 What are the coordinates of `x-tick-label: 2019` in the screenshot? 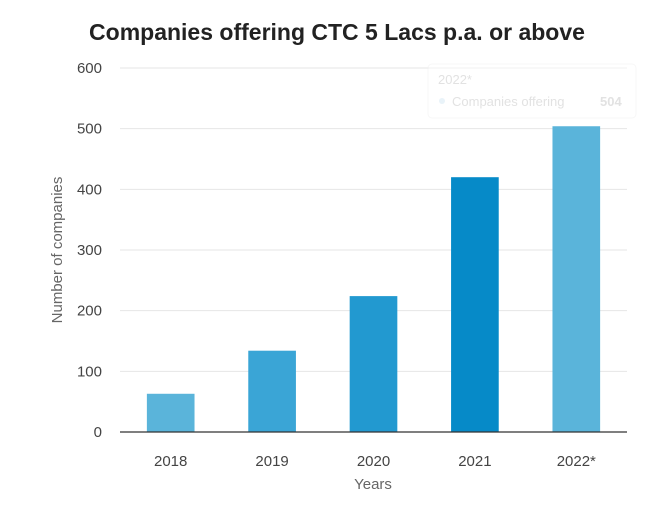 It's located at (271, 461).